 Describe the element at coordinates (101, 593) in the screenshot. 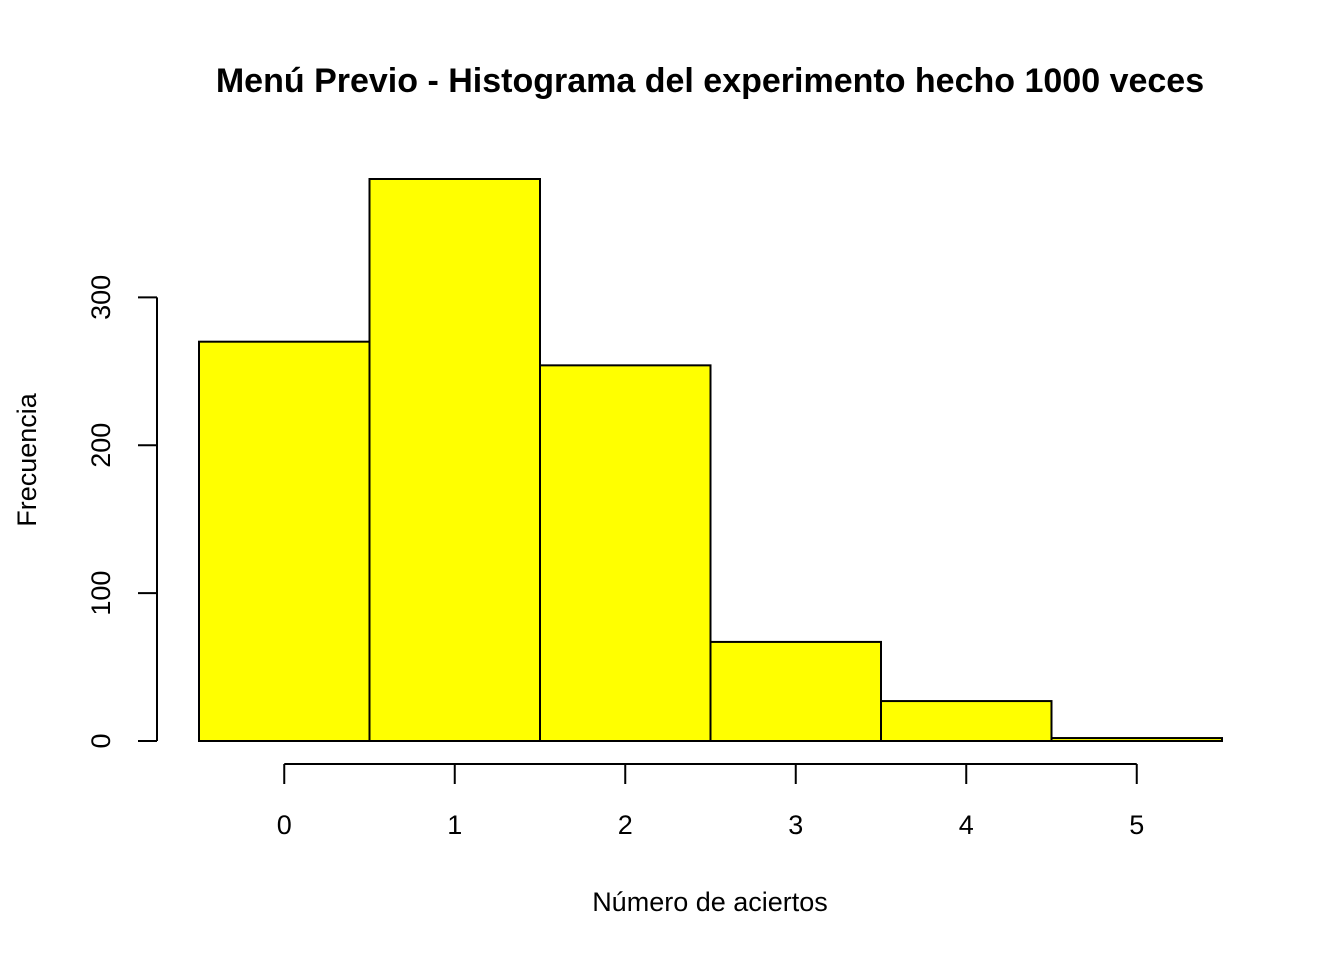

I see `y-tick-label-100: 100` at that location.